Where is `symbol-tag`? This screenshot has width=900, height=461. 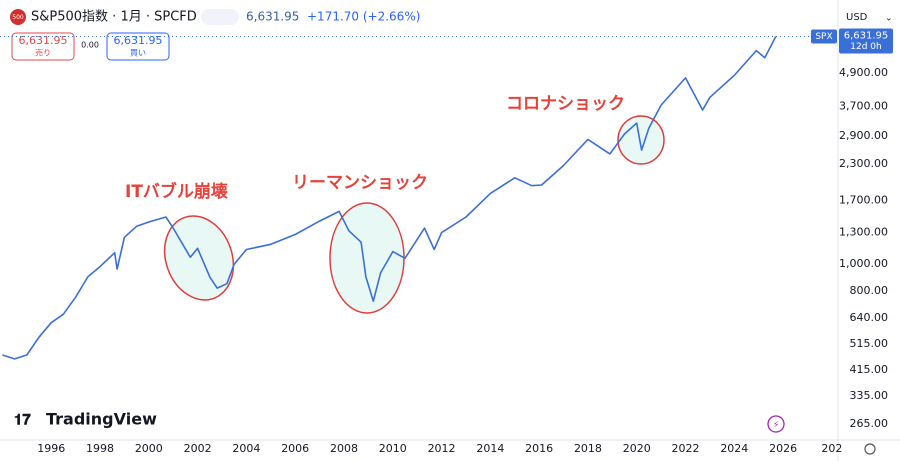
symbol-tag is located at coordinates (824, 36).